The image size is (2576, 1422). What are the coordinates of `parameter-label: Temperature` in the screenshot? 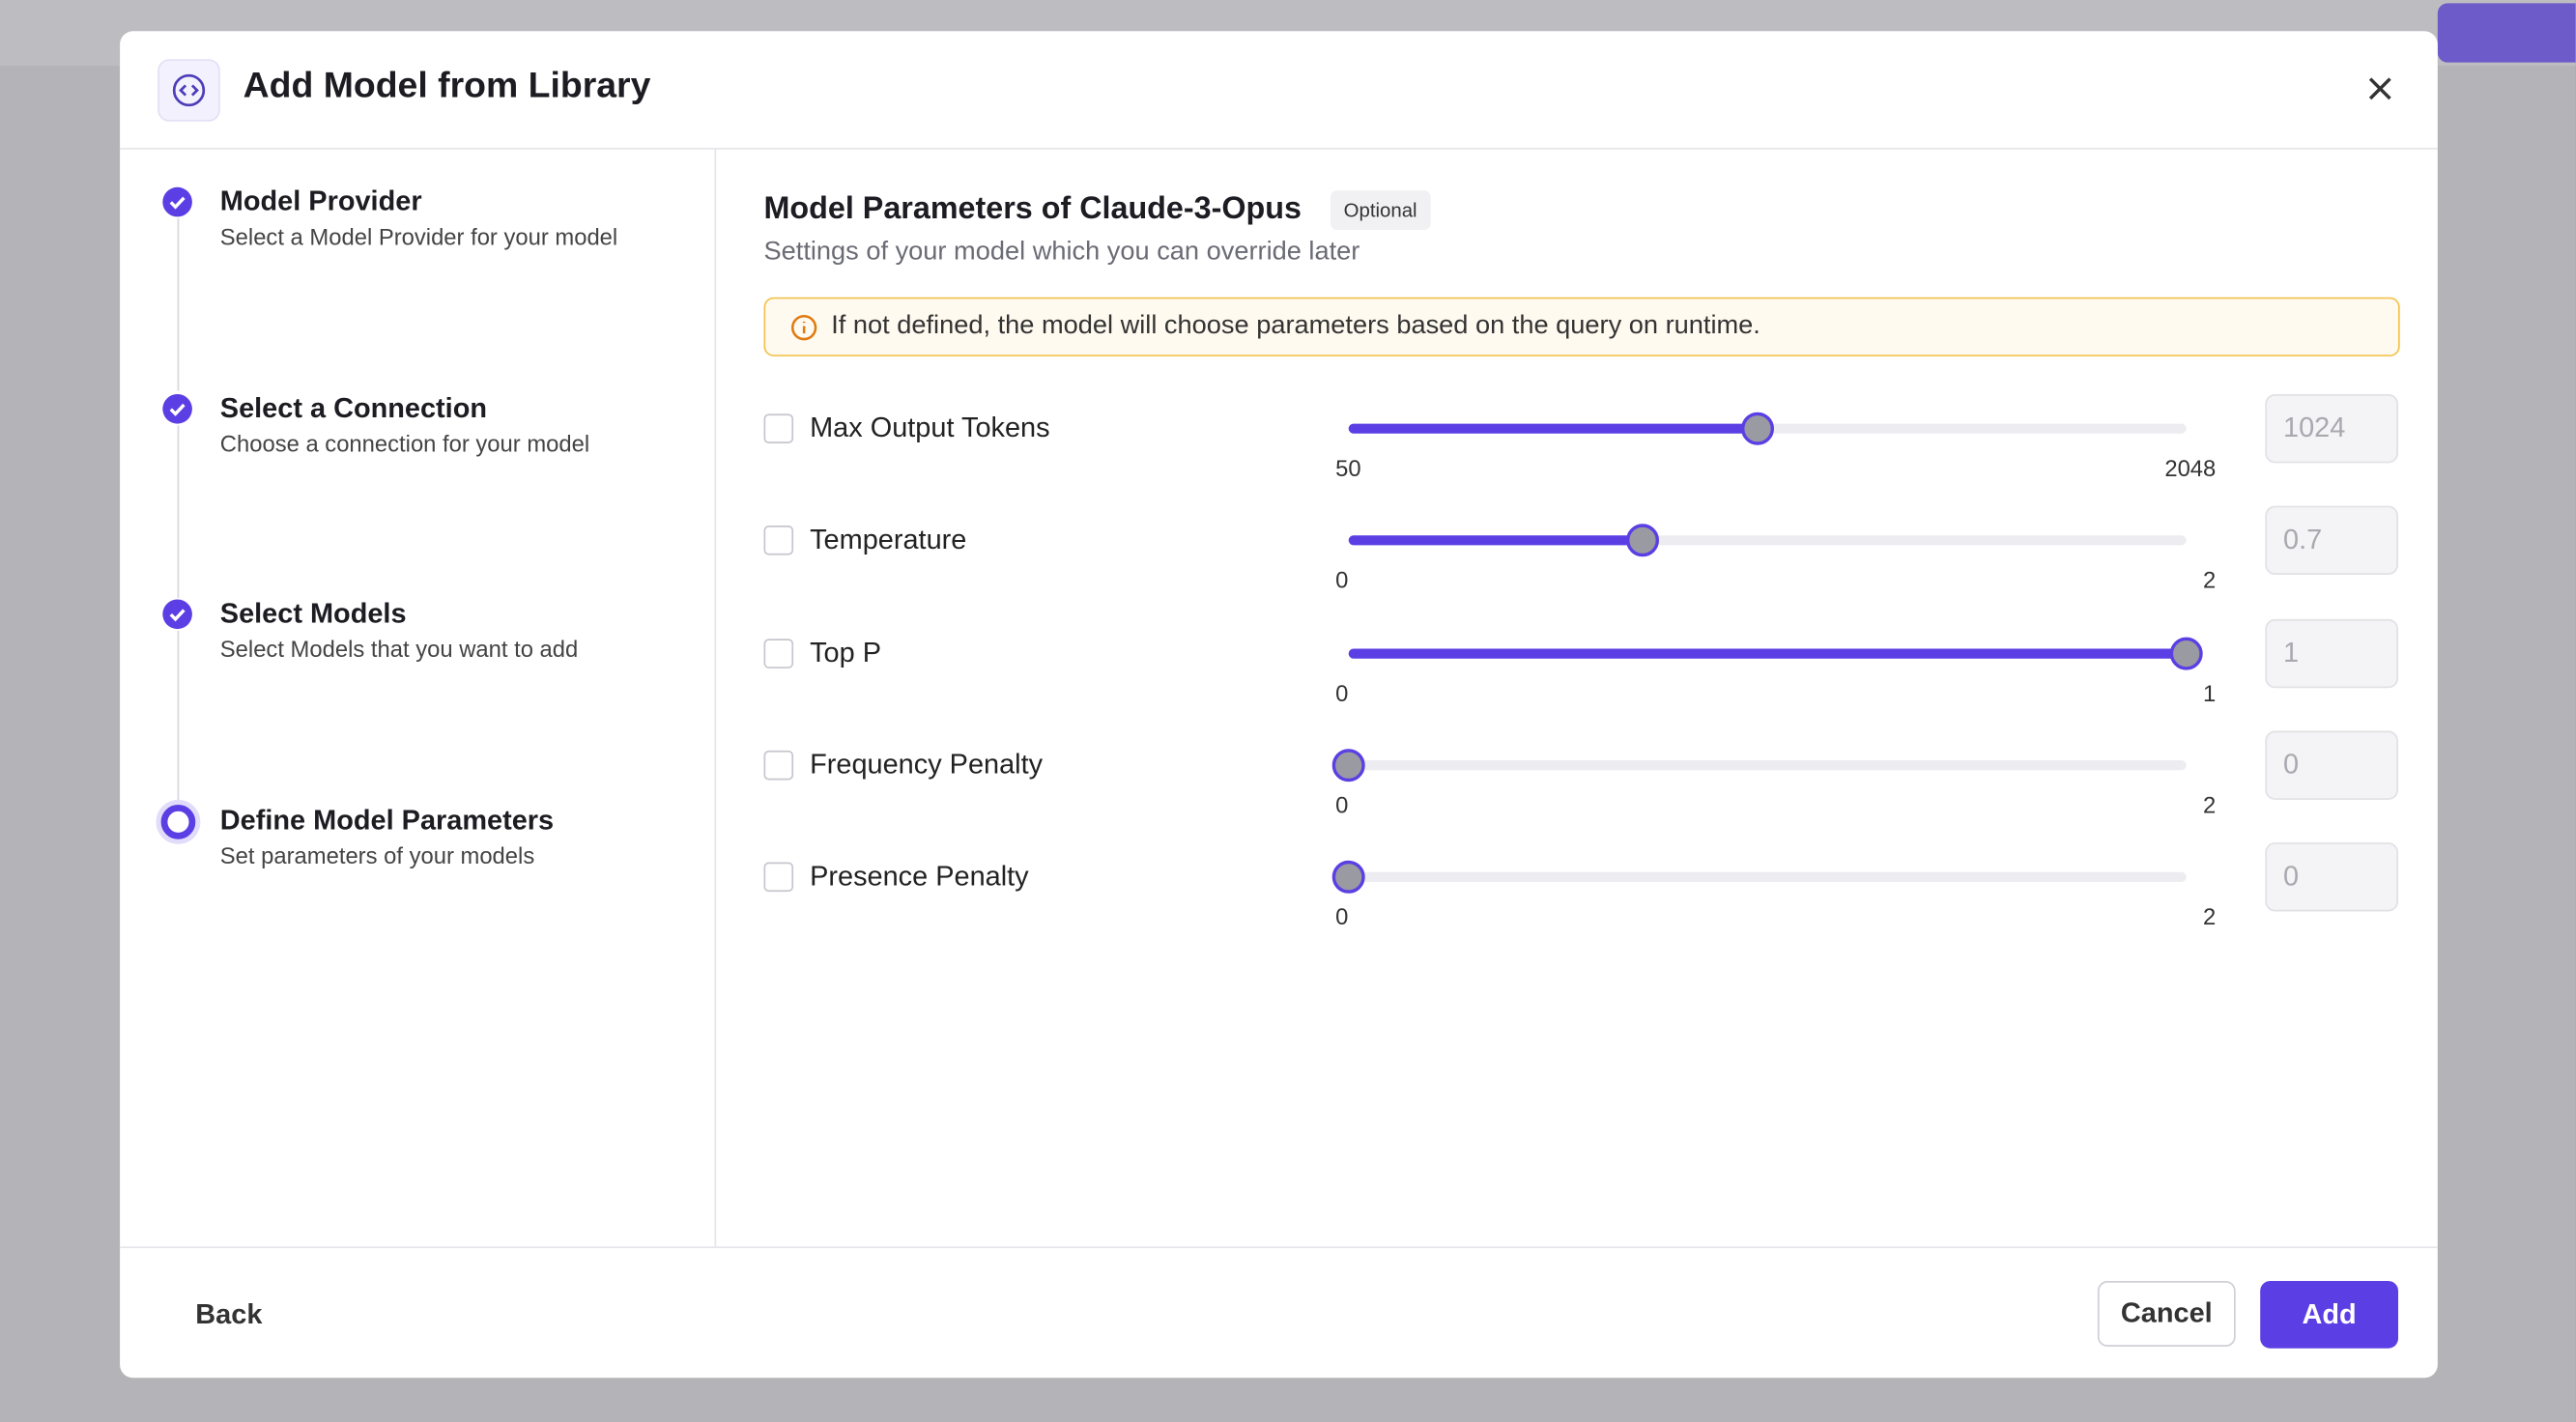 It's located at (889, 540).